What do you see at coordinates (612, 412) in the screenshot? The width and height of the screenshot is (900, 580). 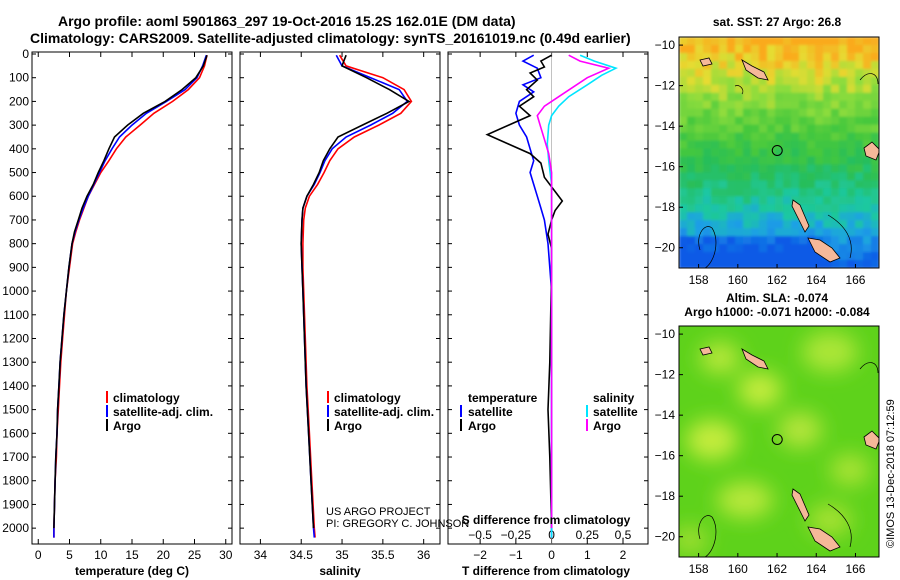 I see `difference-salinity-legend: salinity satellite Argo` at bounding box center [612, 412].